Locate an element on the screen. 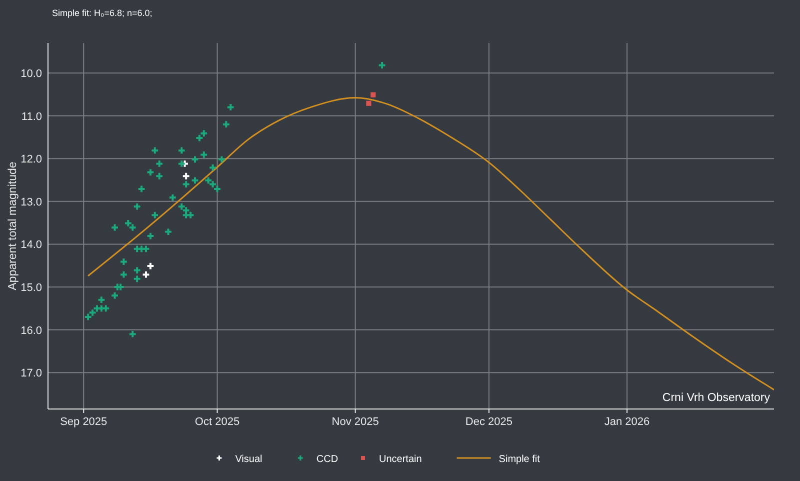 This screenshot has width=800, height=481. y-tick-label: 14.0 is located at coordinates (31, 245).